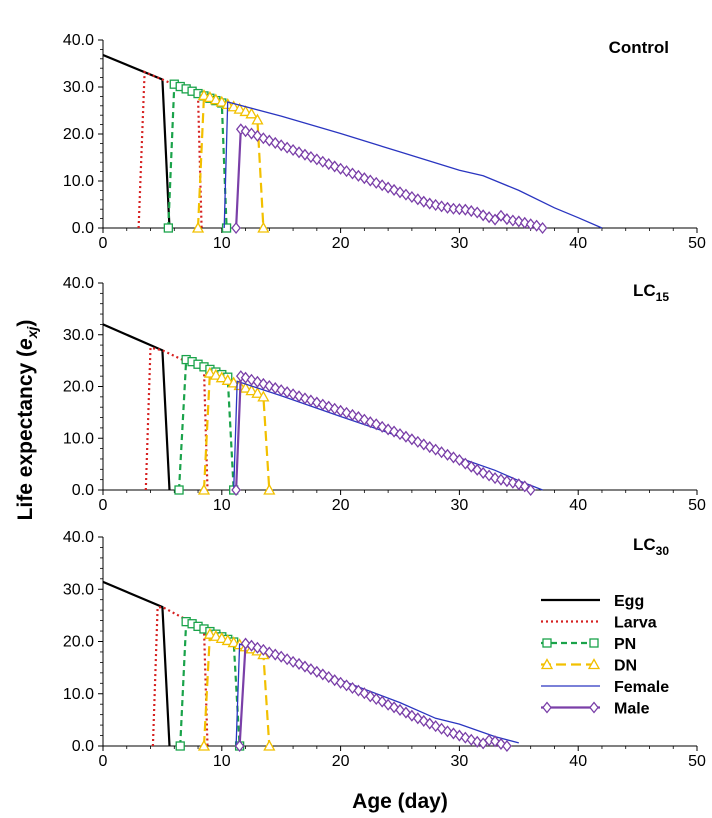  Describe the element at coordinates (635, 623) in the screenshot. I see `legend-label: Larva` at that location.